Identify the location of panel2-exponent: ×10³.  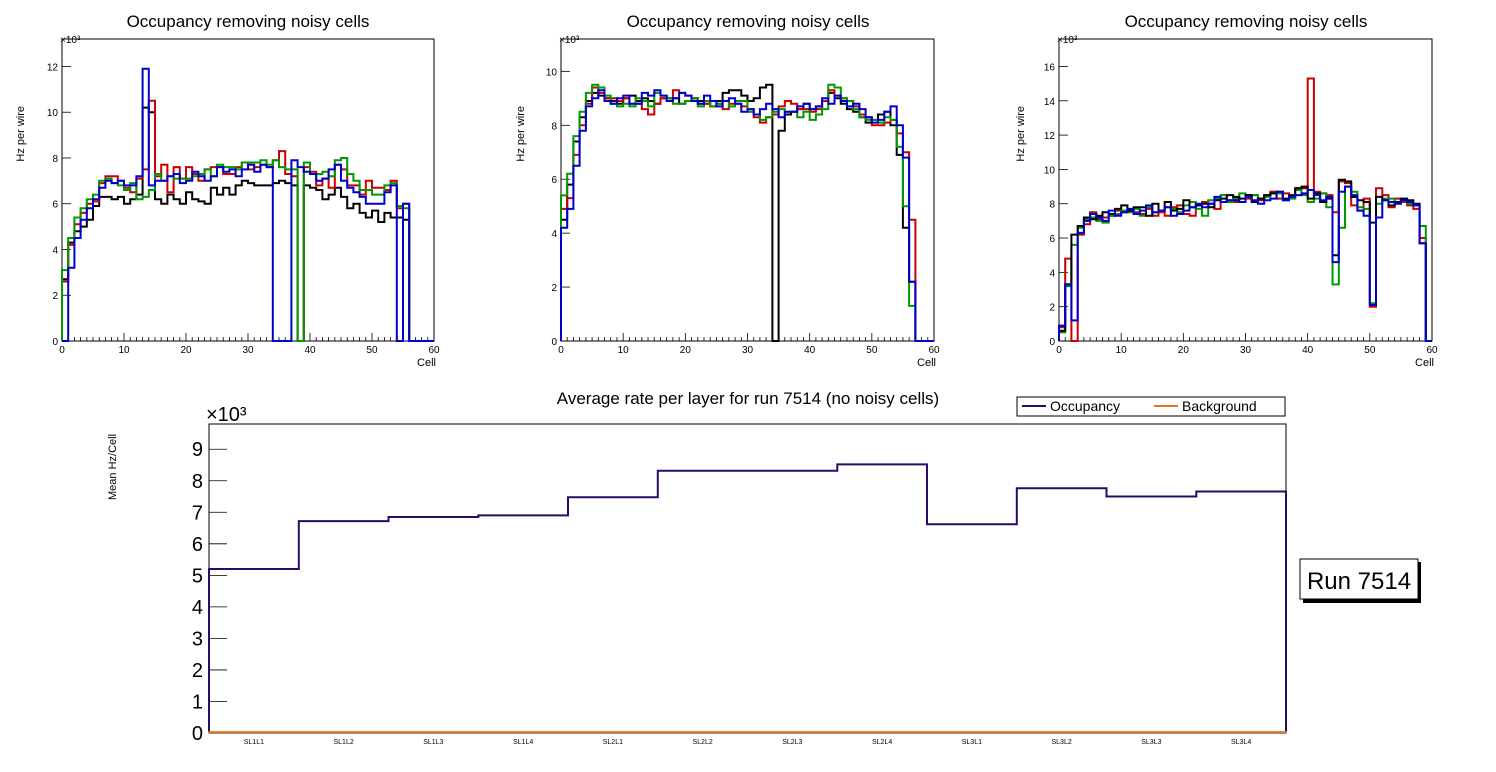
(569, 40).